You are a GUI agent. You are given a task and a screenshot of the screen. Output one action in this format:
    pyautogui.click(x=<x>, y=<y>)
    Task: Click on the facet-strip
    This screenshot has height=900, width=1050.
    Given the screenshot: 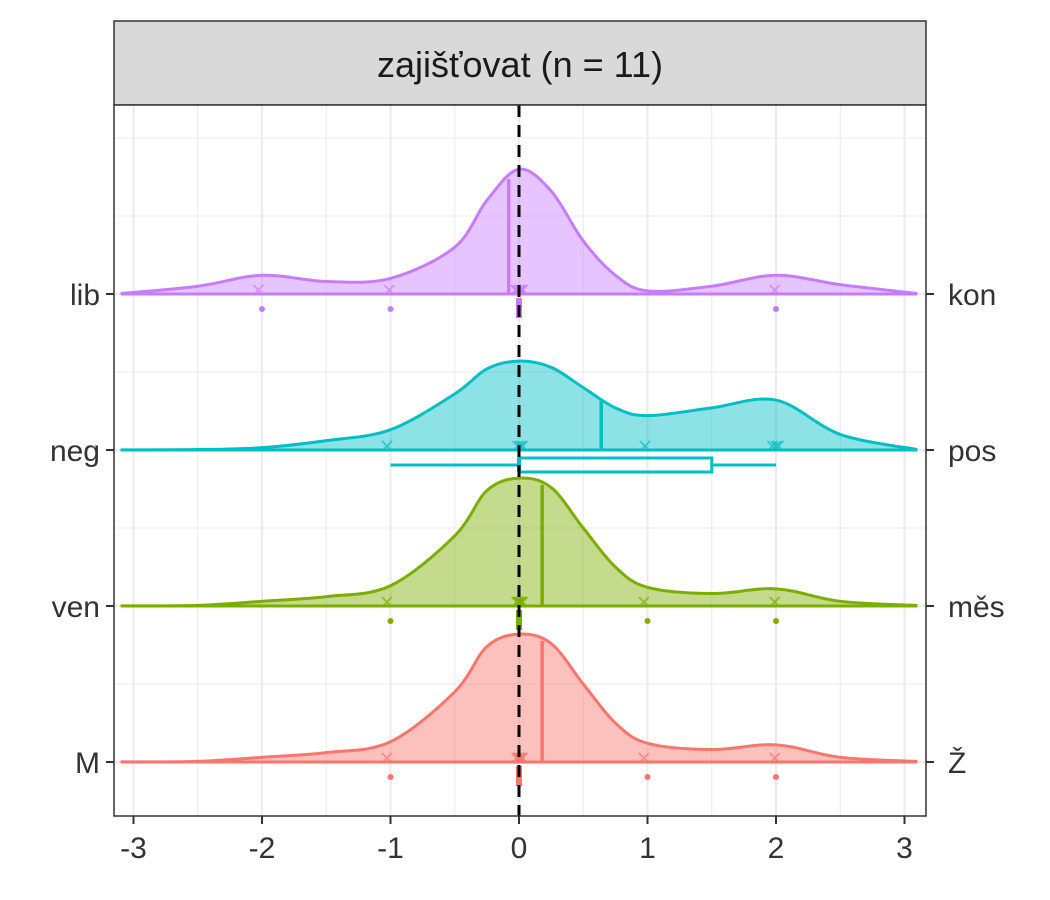 What is the action you would take?
    pyautogui.click(x=520, y=63)
    